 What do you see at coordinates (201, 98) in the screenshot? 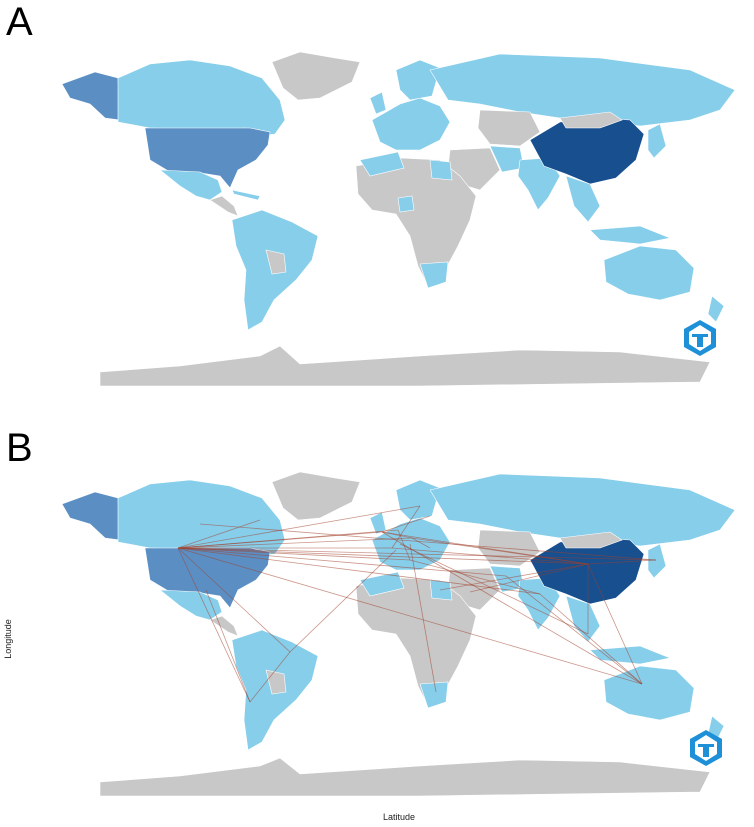
I see `canada` at bounding box center [201, 98].